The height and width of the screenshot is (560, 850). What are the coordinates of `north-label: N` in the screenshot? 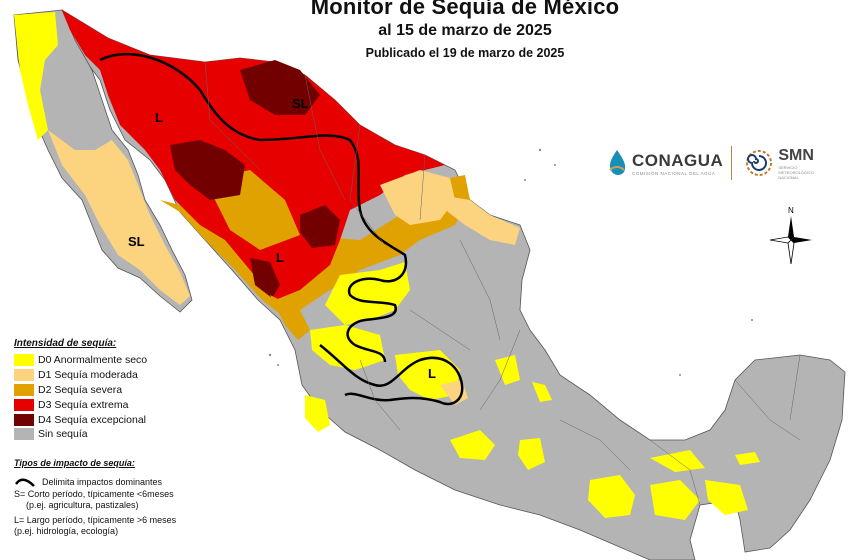 It's located at (791, 210).